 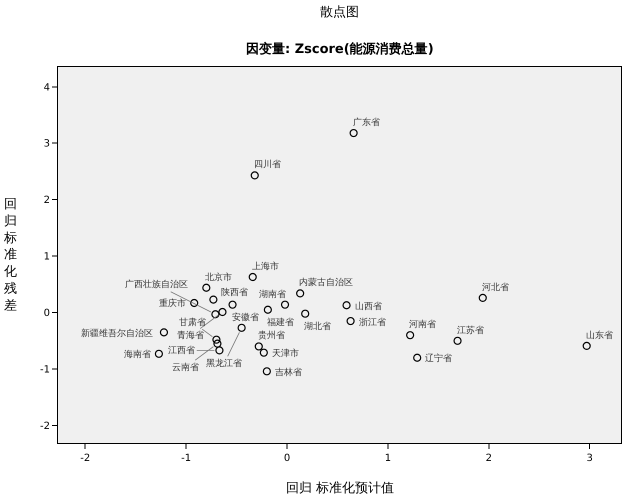 What do you see at coordinates (45, 370) in the screenshot?
I see `y-tick-label: -1` at bounding box center [45, 370].